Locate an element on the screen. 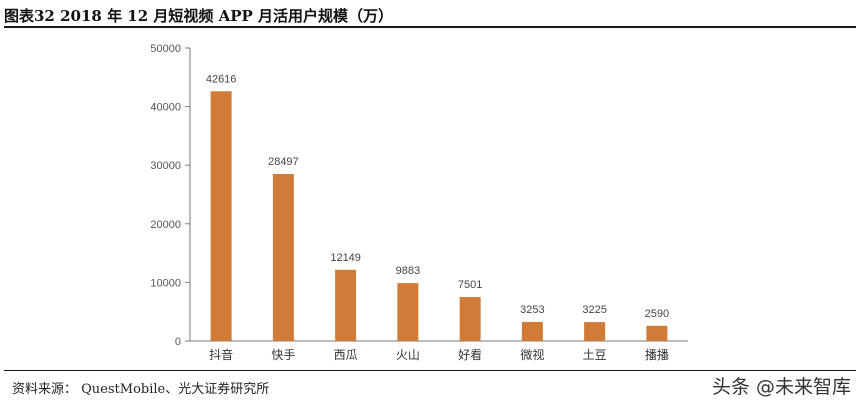 The width and height of the screenshot is (859, 407). y-tick-label: 50000 is located at coordinates (165, 49).